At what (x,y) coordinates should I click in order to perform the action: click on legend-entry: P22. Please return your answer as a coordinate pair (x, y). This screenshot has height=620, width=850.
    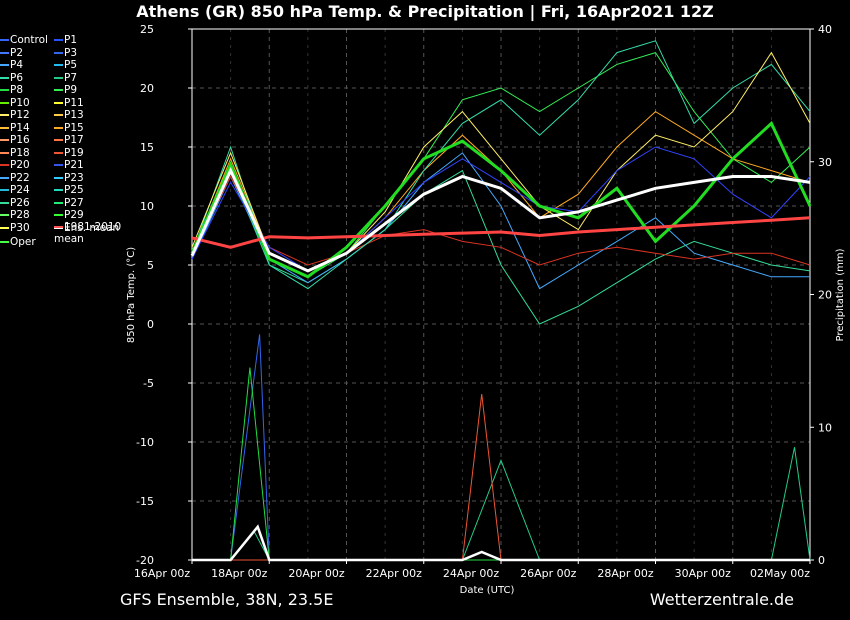
    Looking at the image, I should click on (15, 178).